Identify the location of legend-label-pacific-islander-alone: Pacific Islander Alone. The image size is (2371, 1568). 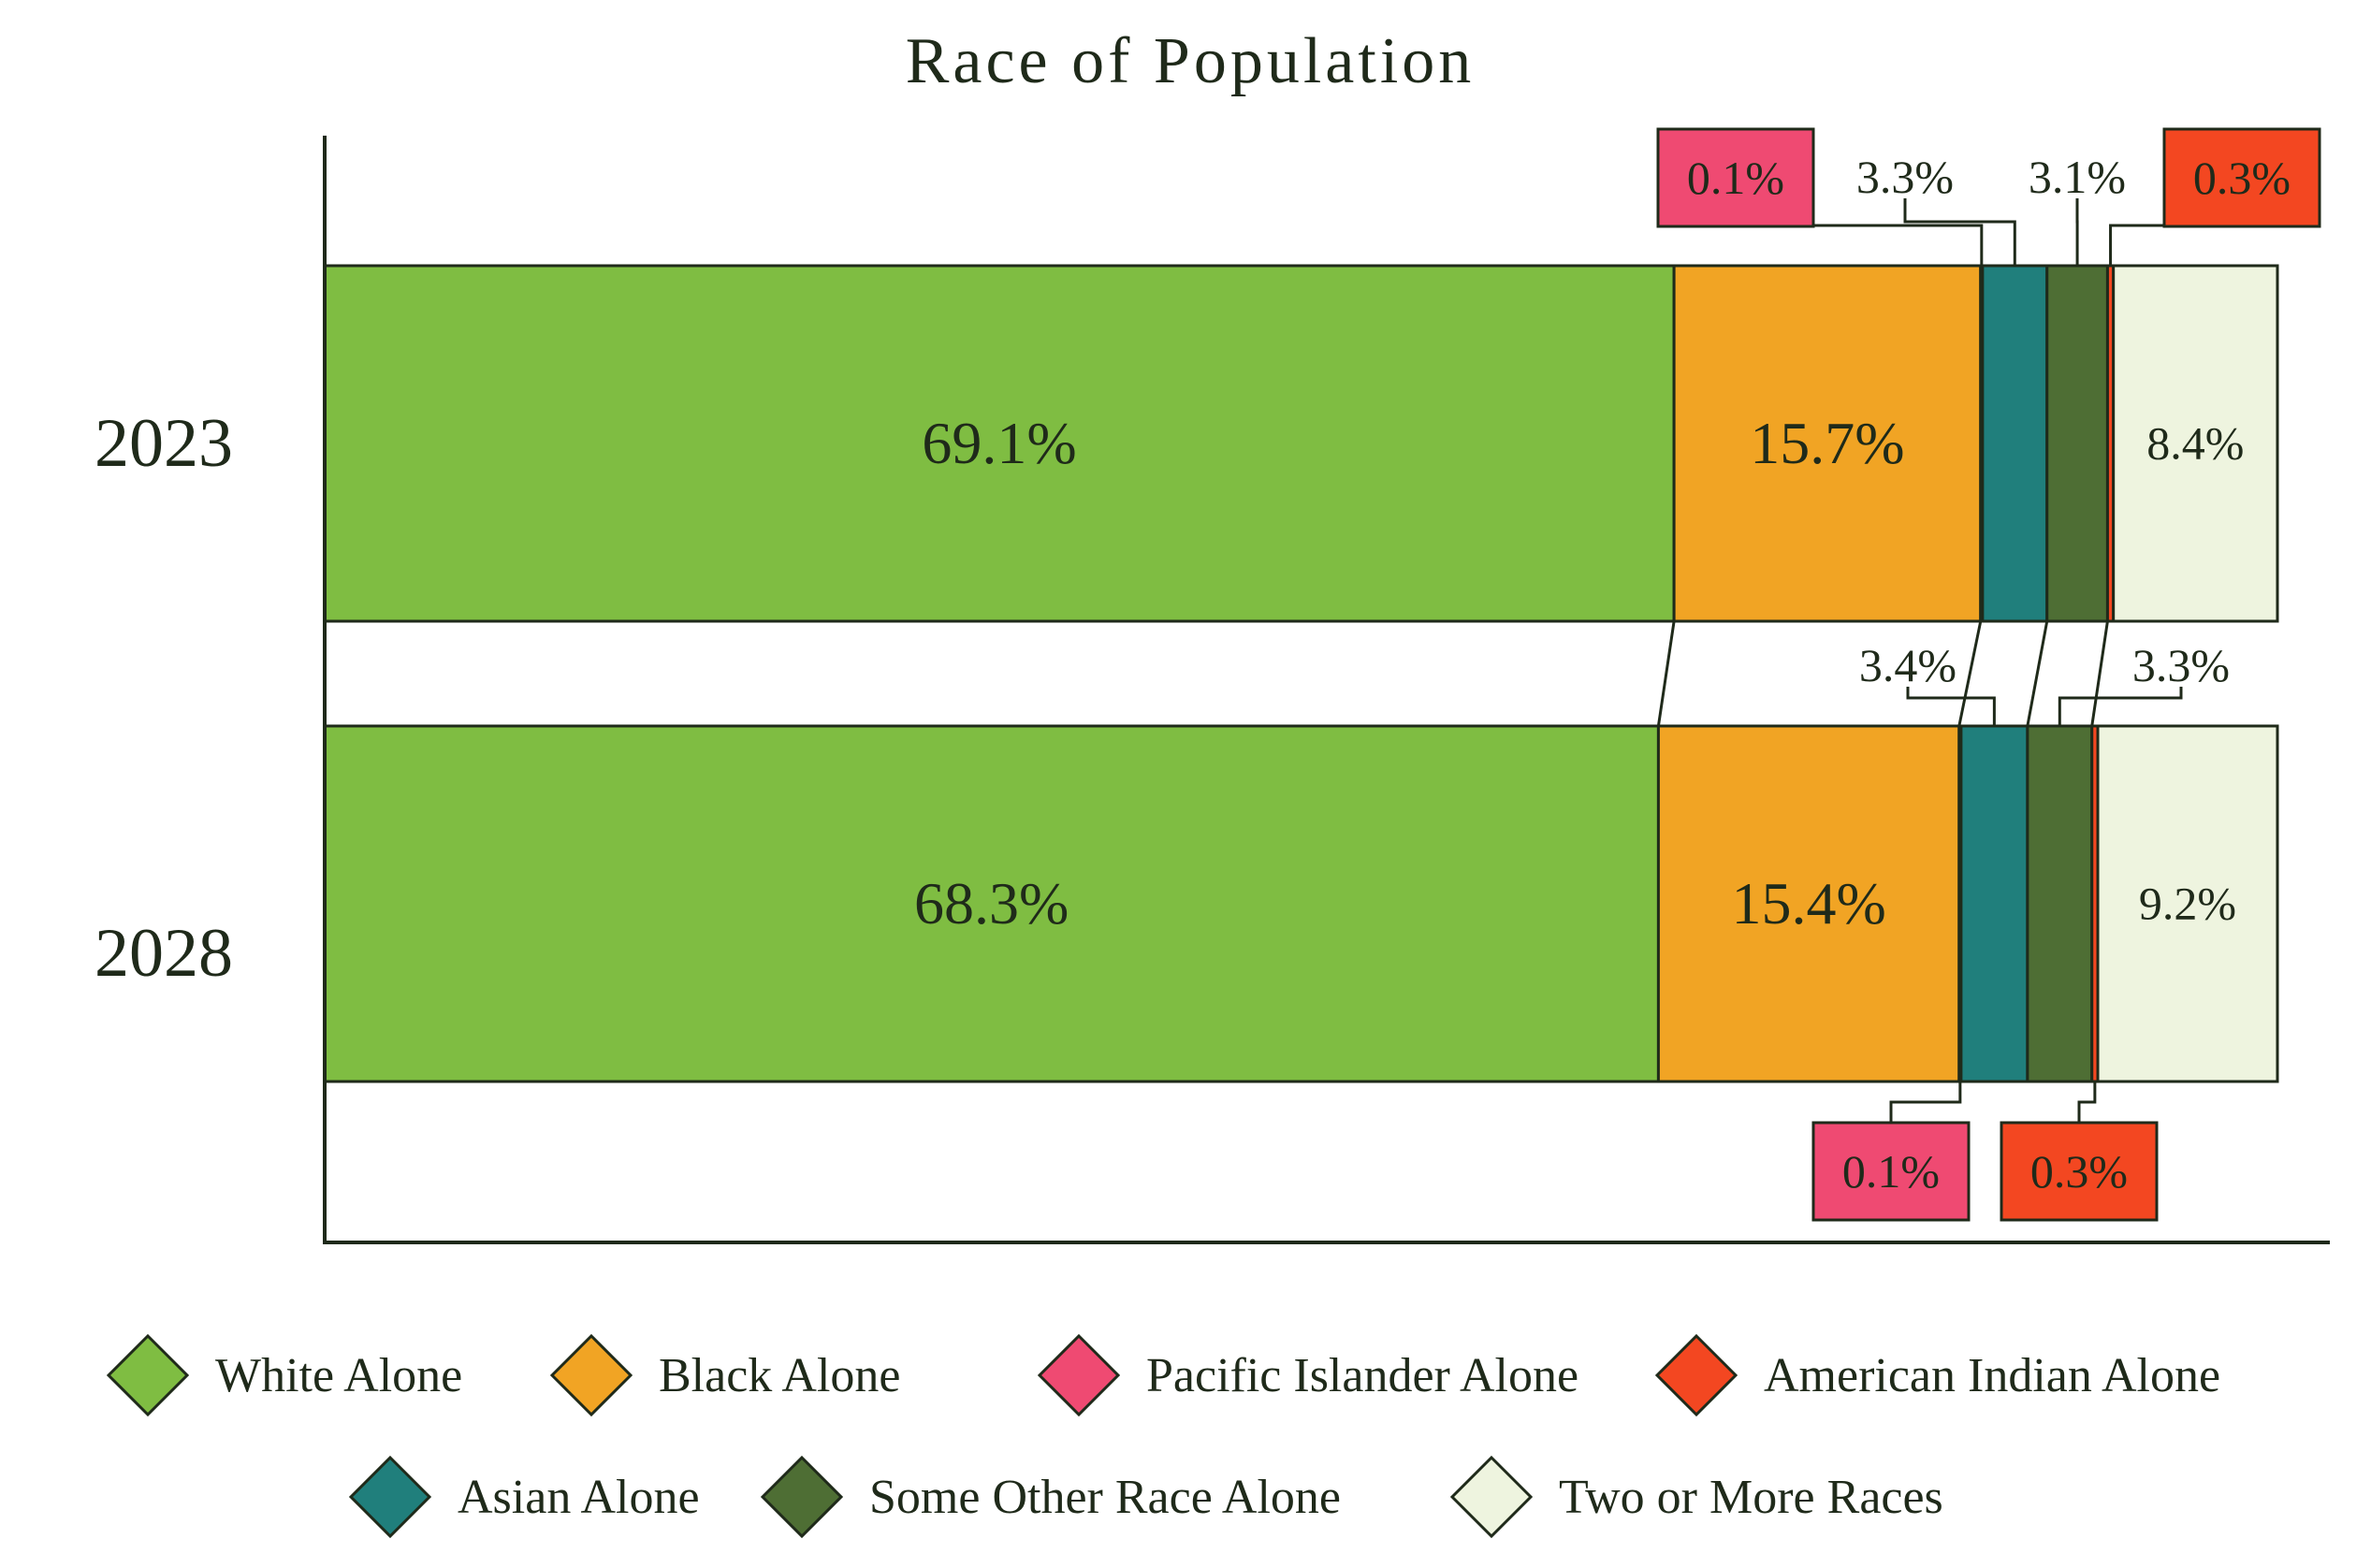
(1362, 1375).